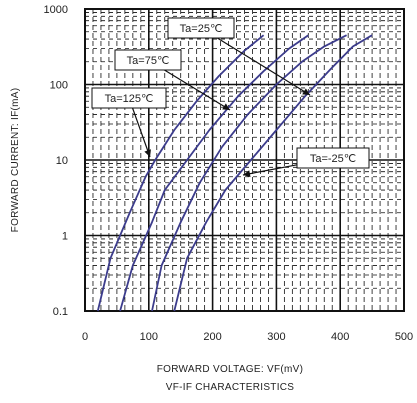 The height and width of the screenshot is (403, 417). I want to click on annotation-label: Ta=-25℃, so click(333, 159).